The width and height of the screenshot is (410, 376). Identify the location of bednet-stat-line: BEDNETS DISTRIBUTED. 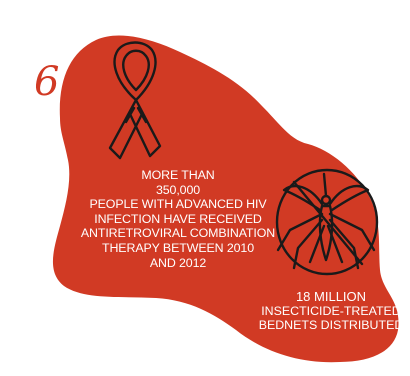
(331, 325).